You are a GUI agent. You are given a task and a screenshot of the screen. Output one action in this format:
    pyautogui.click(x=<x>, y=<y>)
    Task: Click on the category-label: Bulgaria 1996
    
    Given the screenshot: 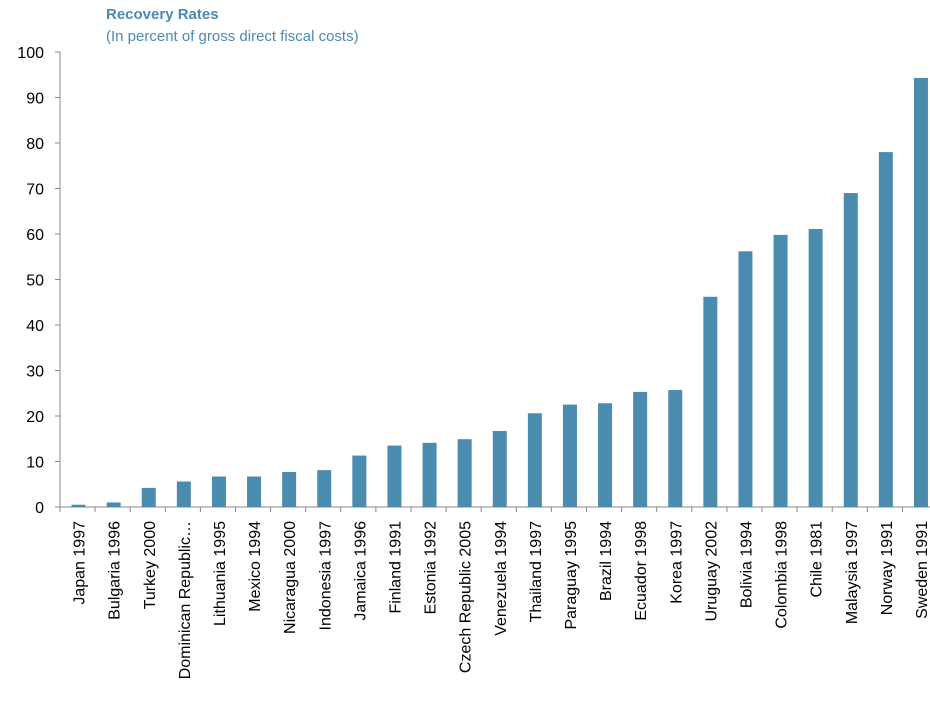 What is the action you would take?
    pyautogui.click(x=115, y=570)
    